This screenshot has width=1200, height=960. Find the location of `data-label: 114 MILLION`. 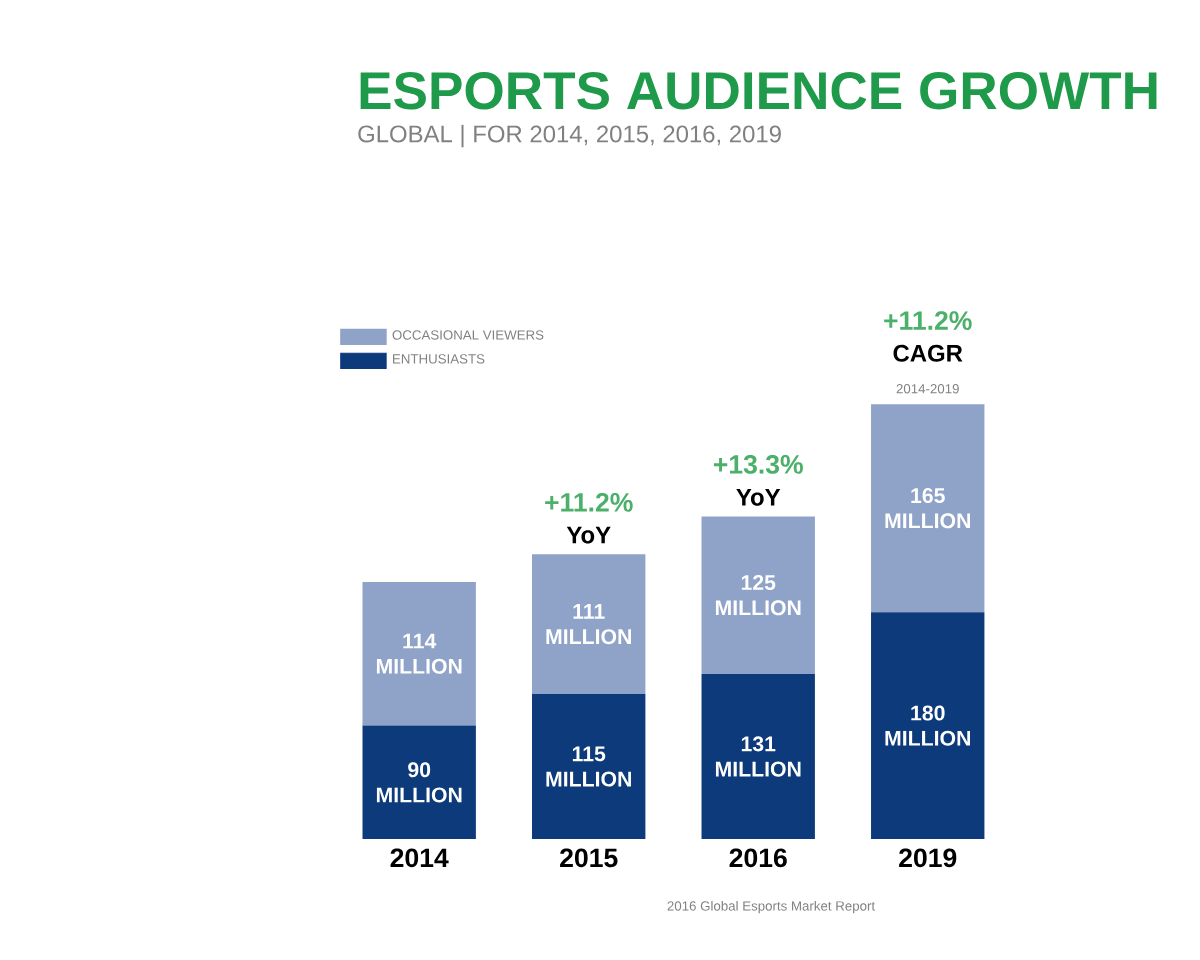

data-label: 114 MILLION is located at coordinates (419, 653).